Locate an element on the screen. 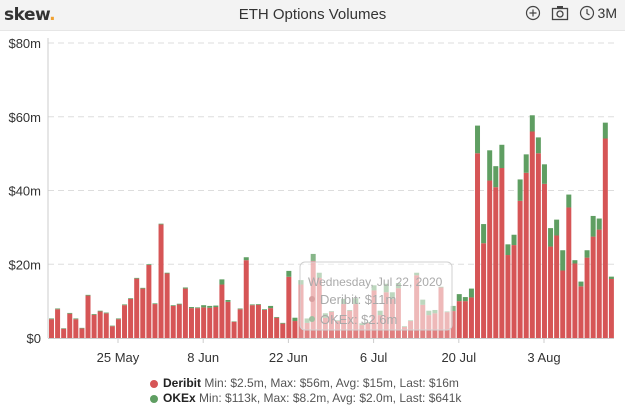 Image resolution: width=625 pixels, height=407 pixels. x-tick-label: 22 Jun is located at coordinates (288, 357).